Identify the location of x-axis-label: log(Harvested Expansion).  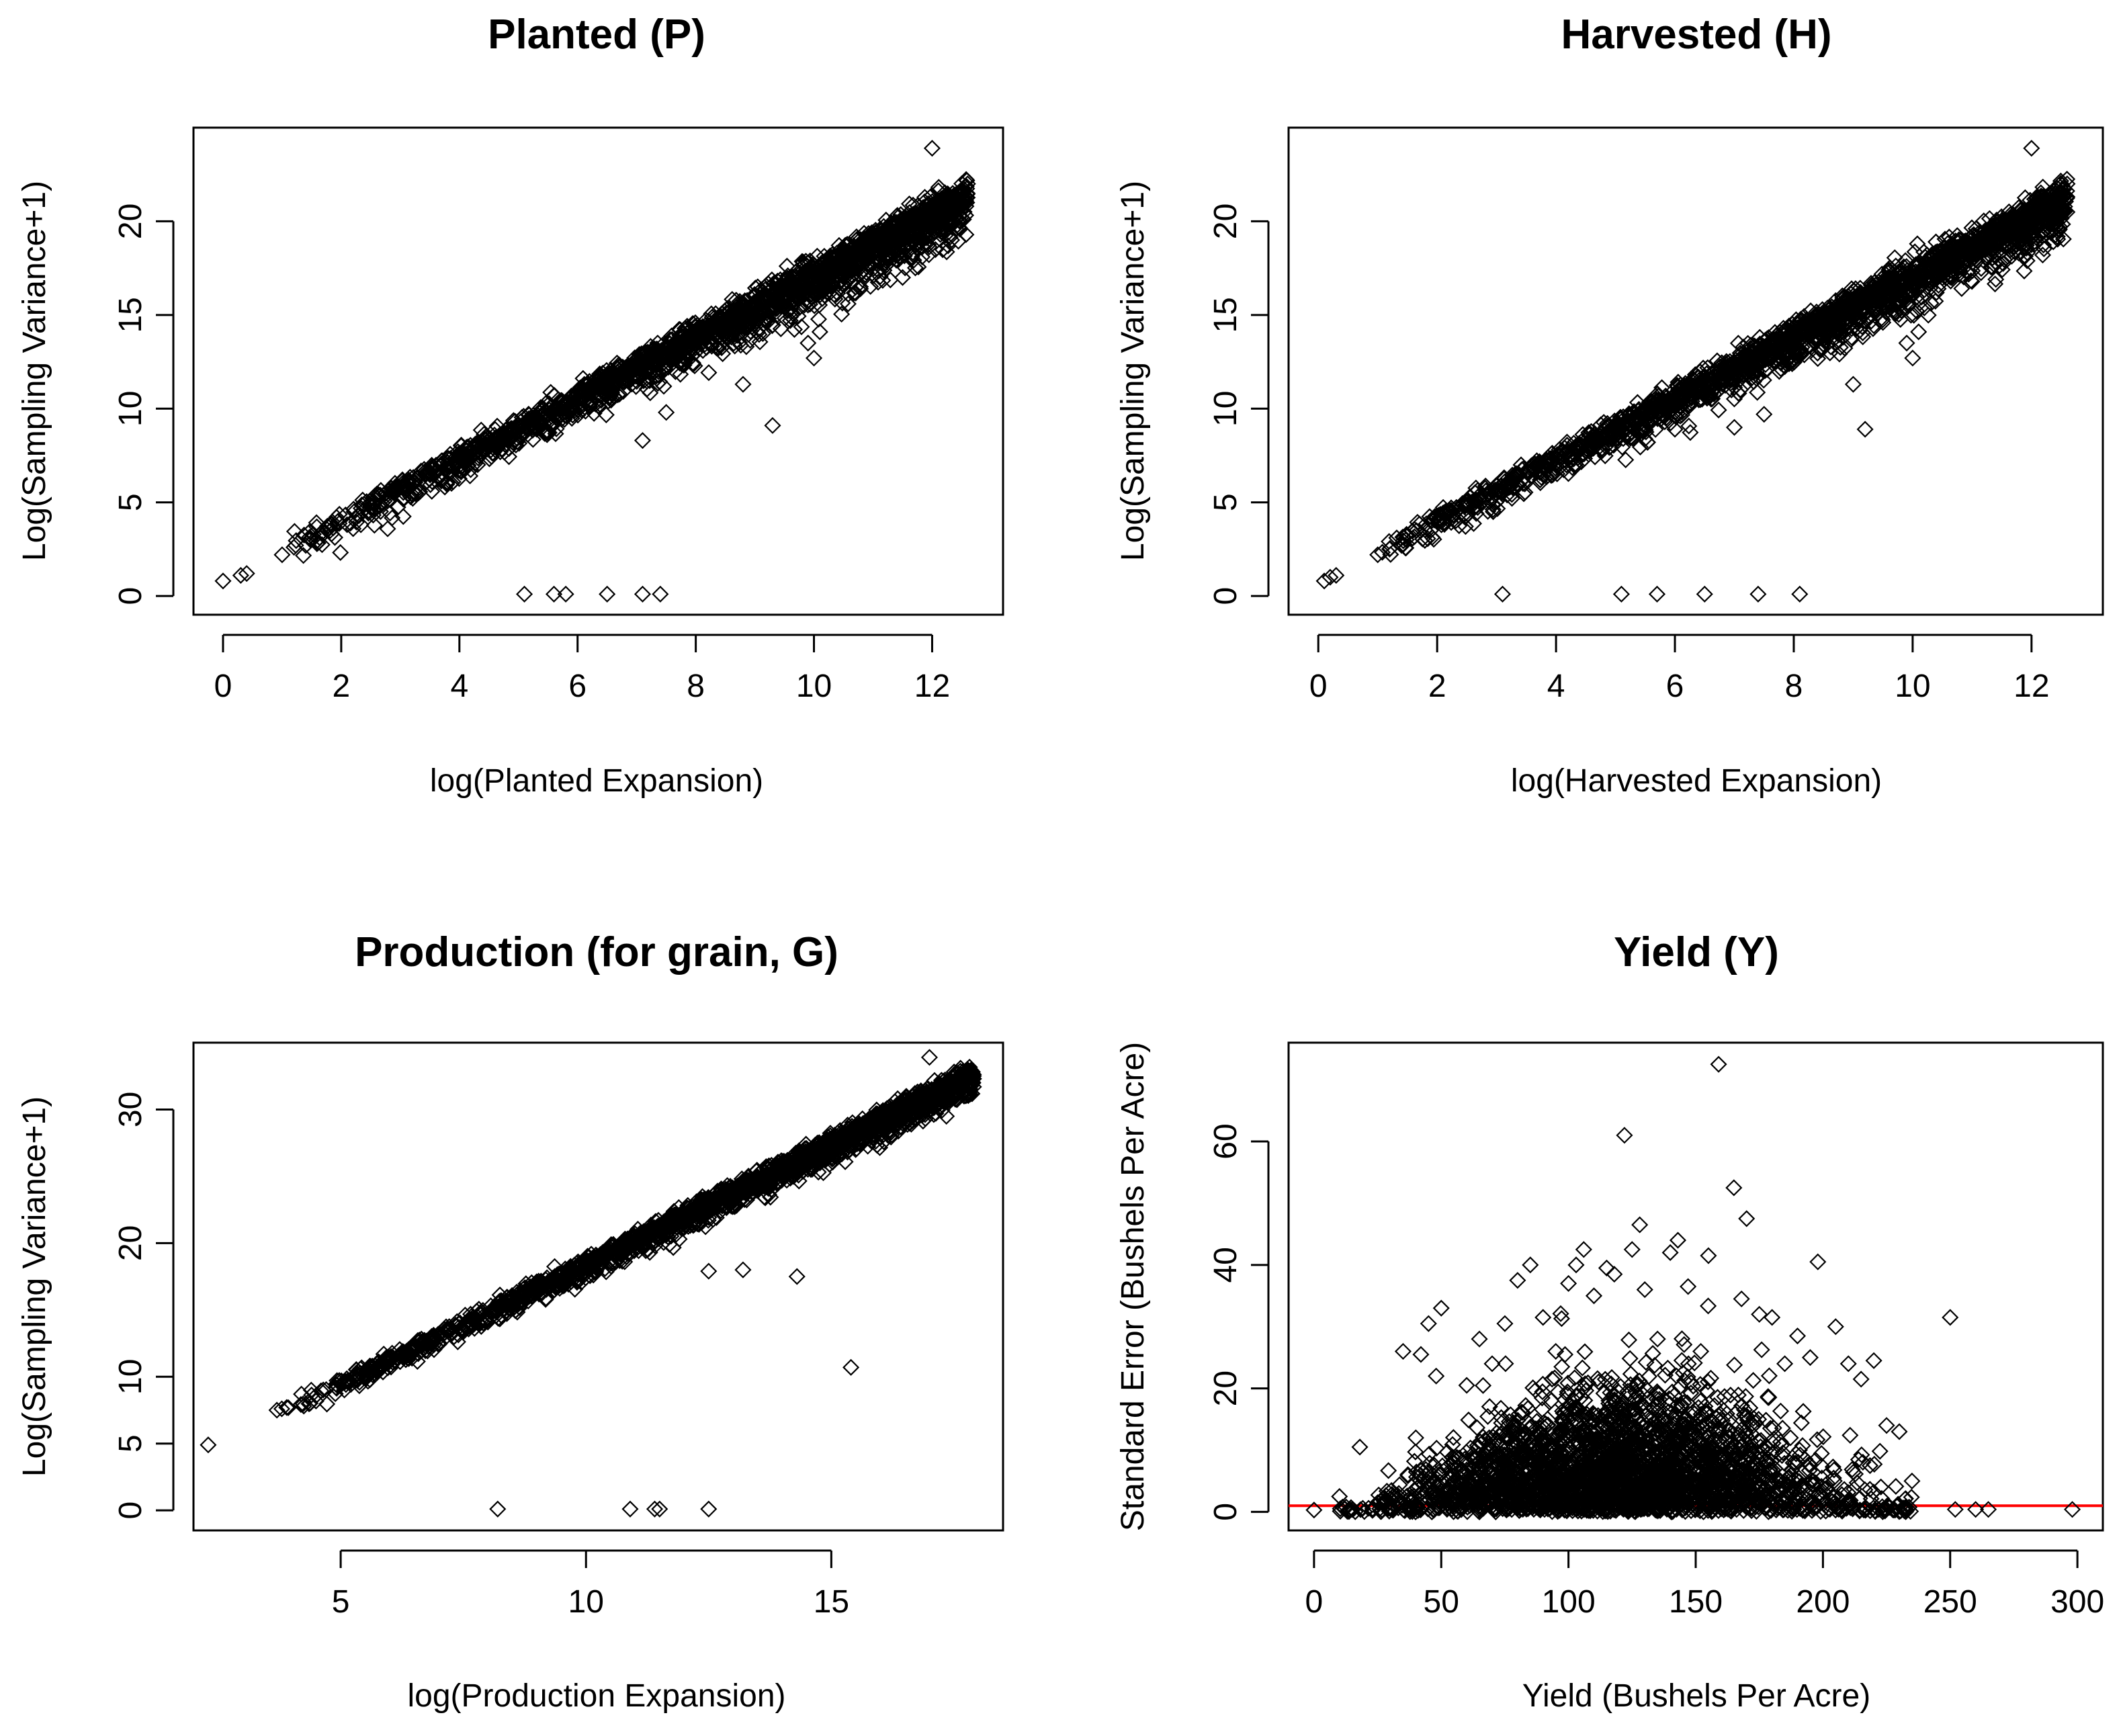
(1696, 781).